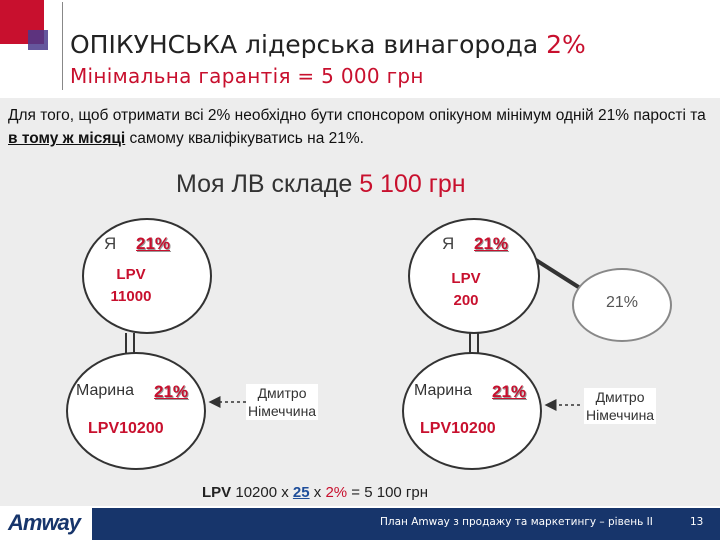 The height and width of the screenshot is (540, 720). What do you see at coordinates (131, 274) in the screenshot?
I see `left-me-lpv-label: LPV` at bounding box center [131, 274].